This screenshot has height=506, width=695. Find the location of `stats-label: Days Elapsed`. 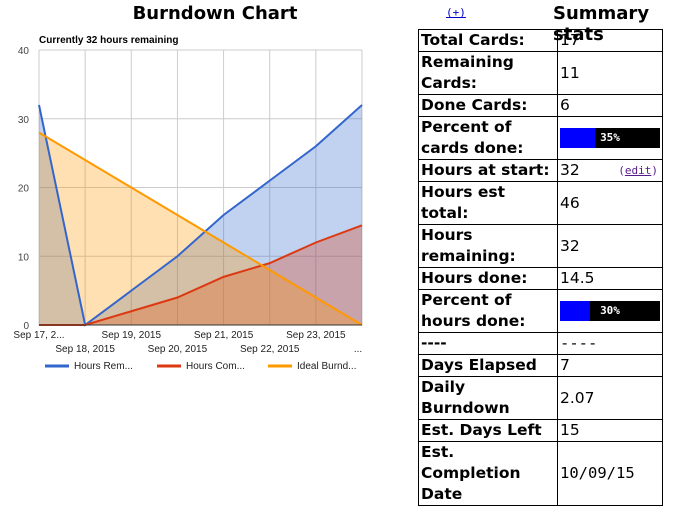

stats-label: Days Elapsed is located at coordinates (488, 365).